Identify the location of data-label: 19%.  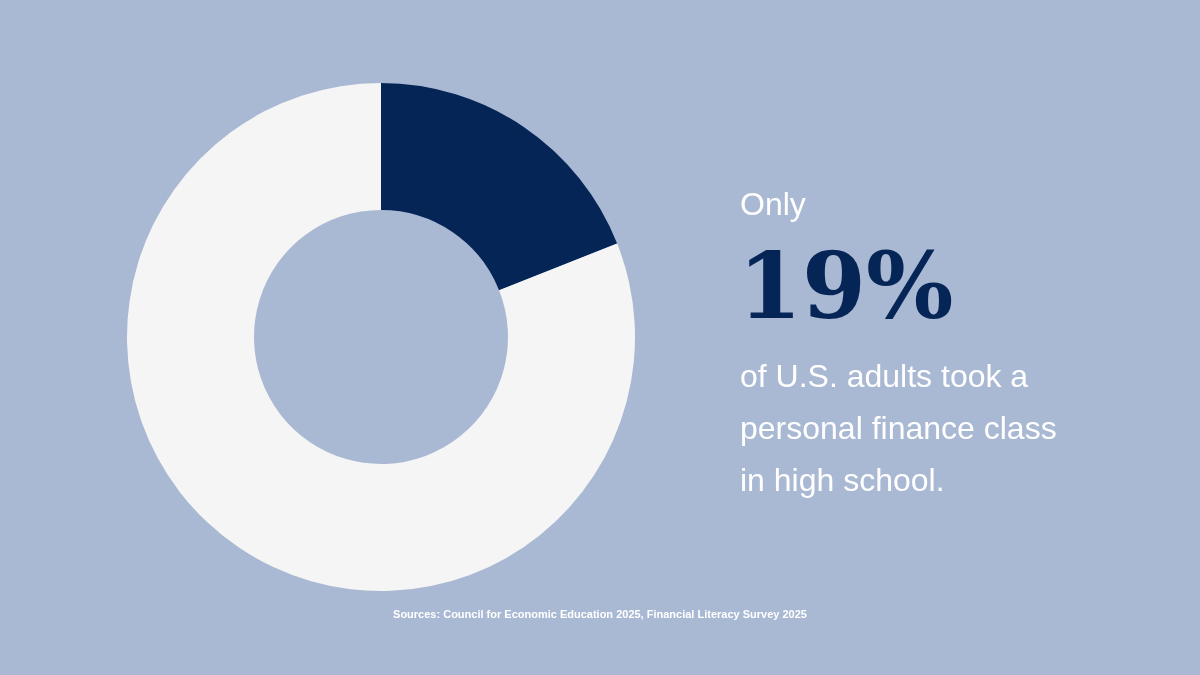
(846, 286).